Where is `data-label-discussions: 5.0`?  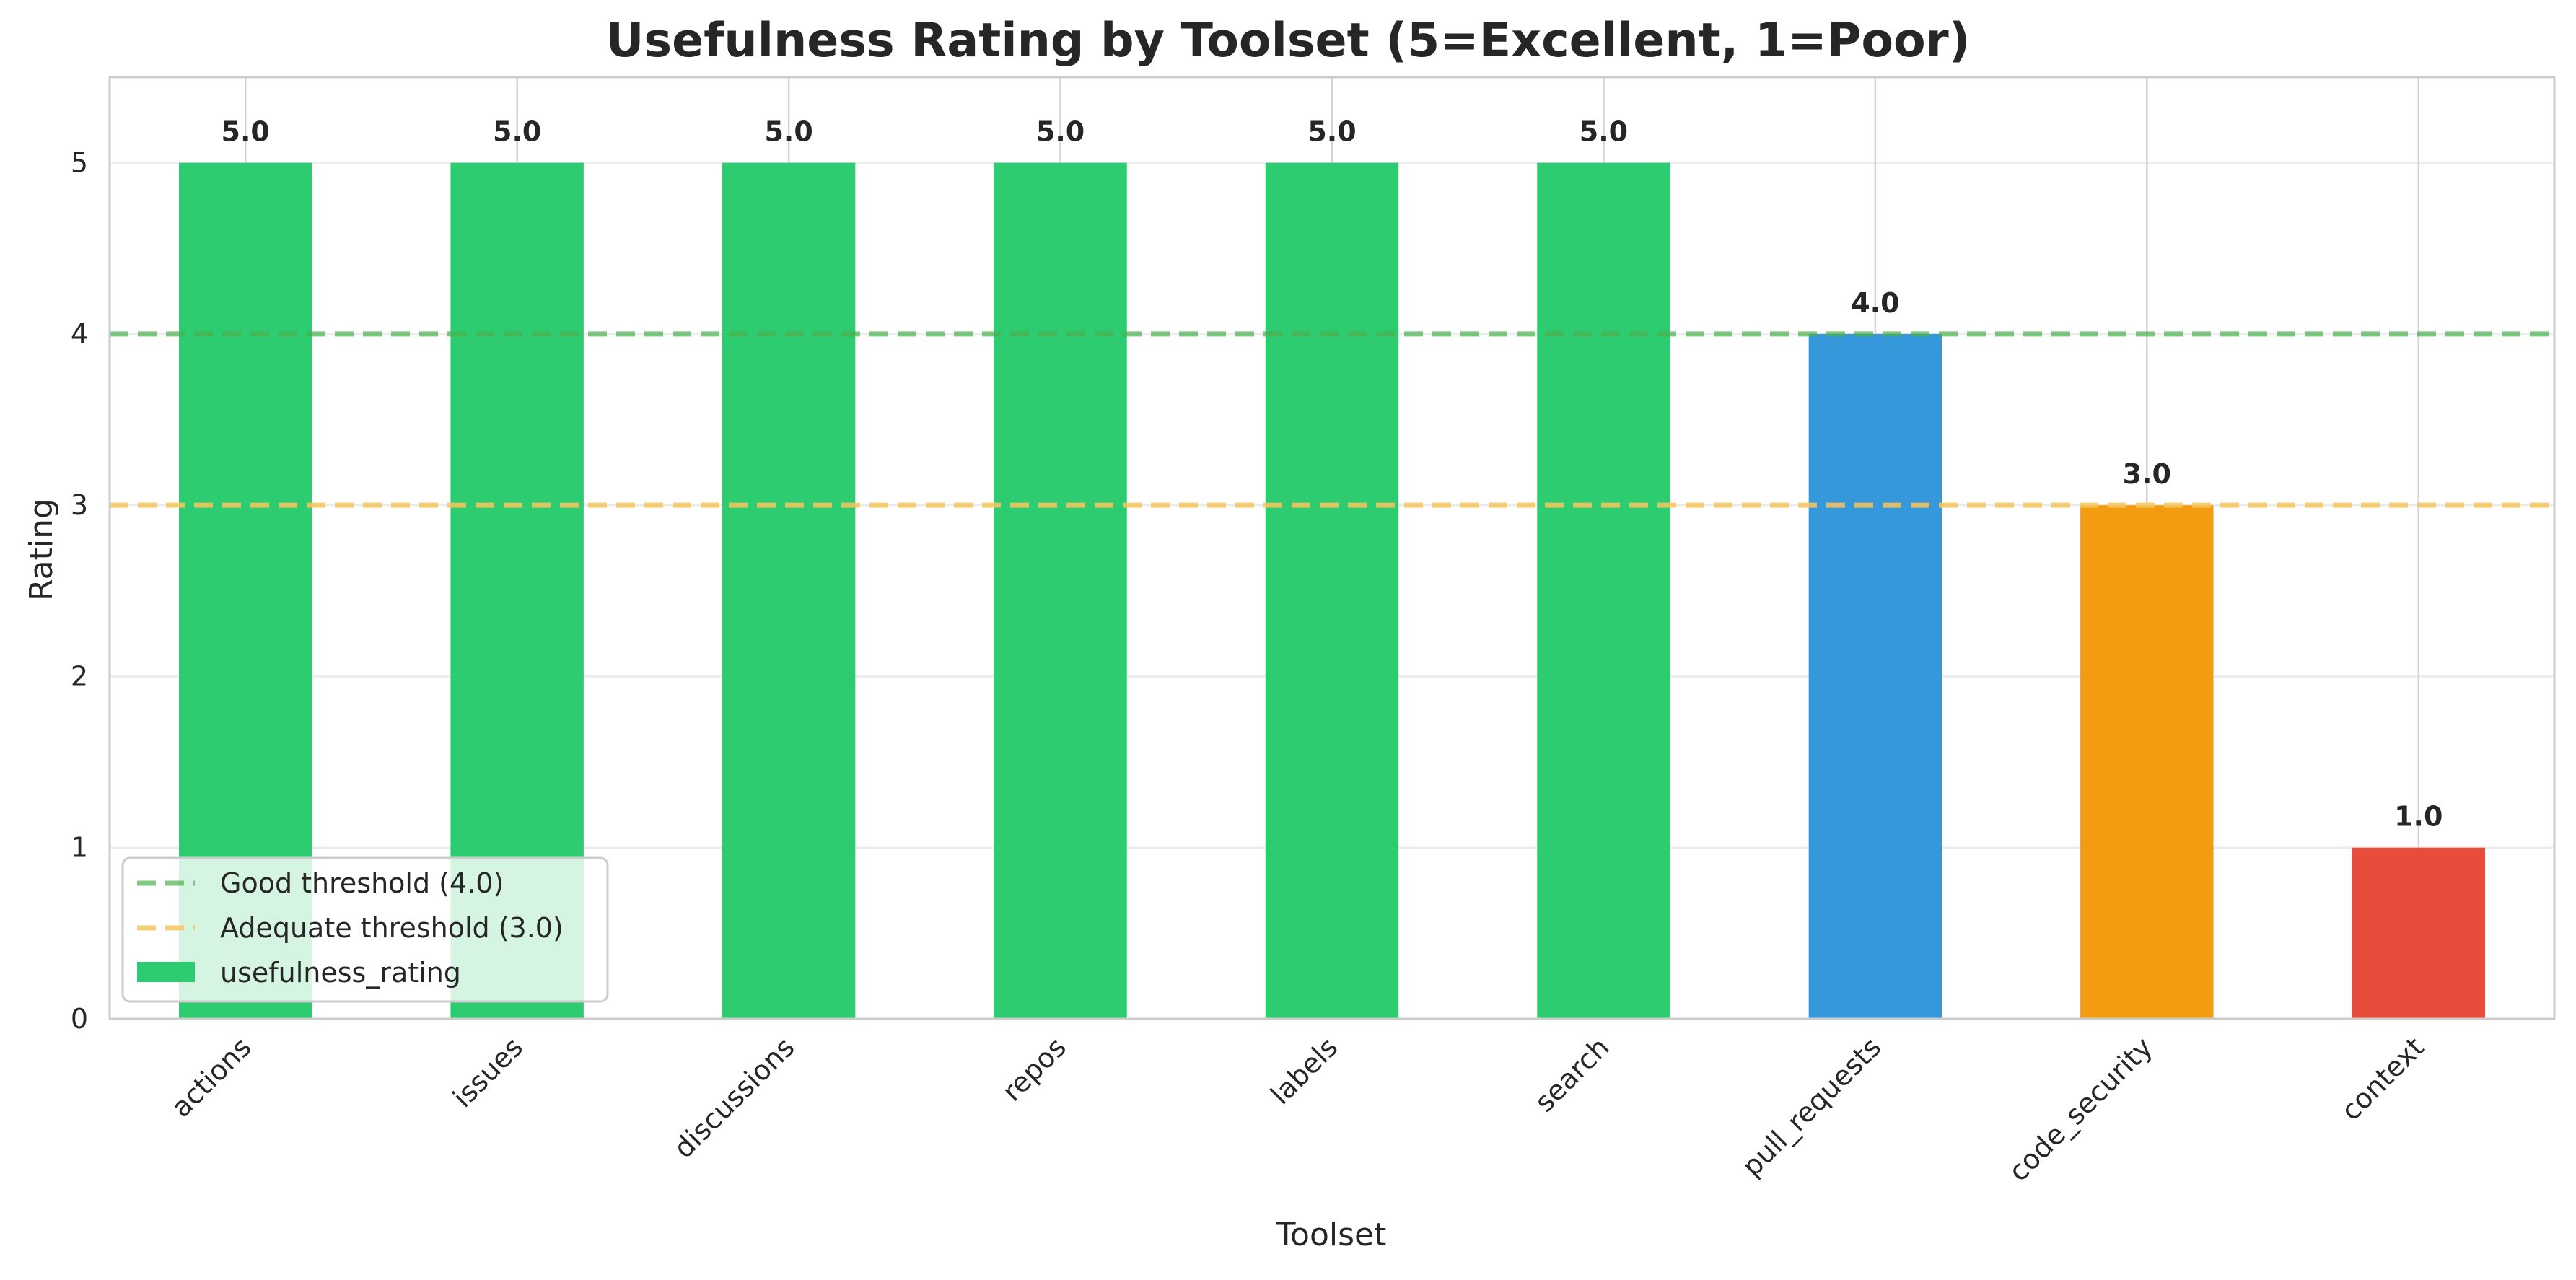 data-label-discussions: 5.0 is located at coordinates (788, 132).